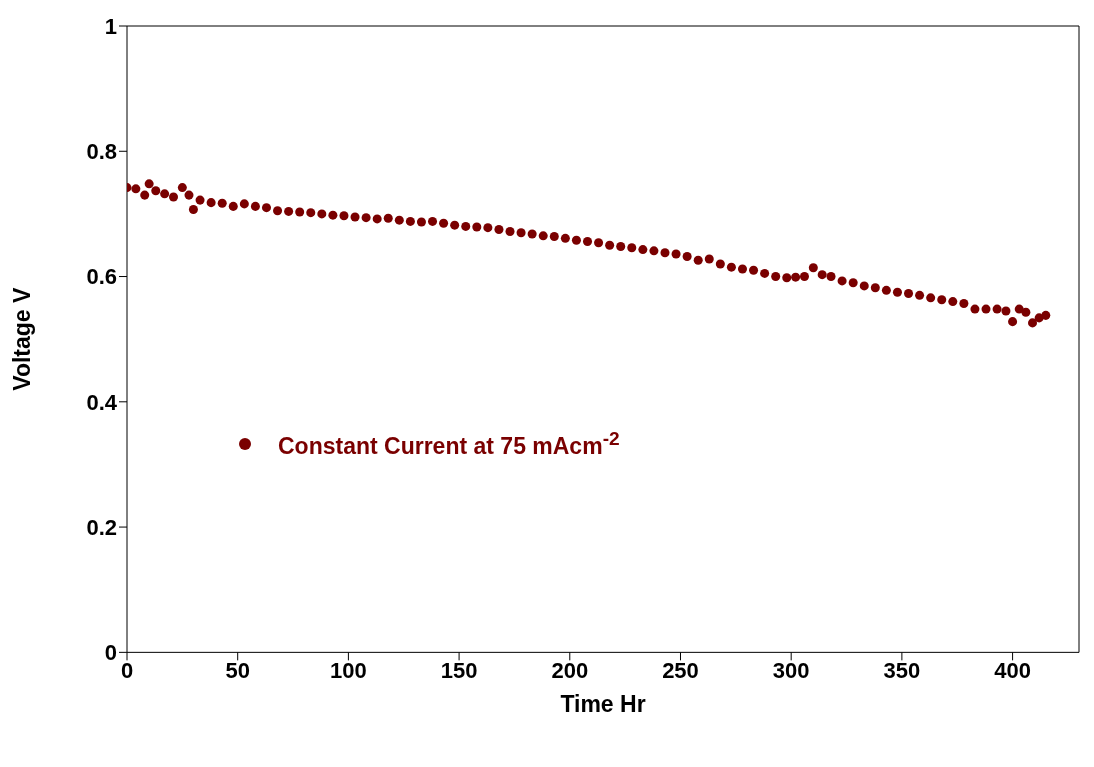 The image size is (1094, 767). Describe the element at coordinates (603, 704) in the screenshot. I see `x-axis-title: Time Hr` at that location.